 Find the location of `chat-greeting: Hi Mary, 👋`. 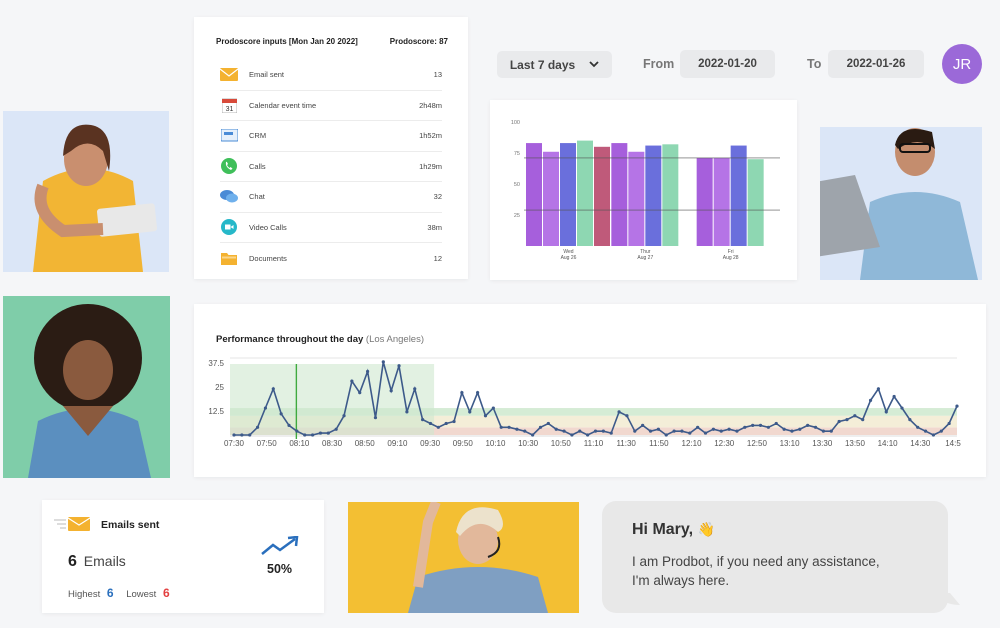

chat-greeting: Hi Mary, 👋 is located at coordinates (673, 530).